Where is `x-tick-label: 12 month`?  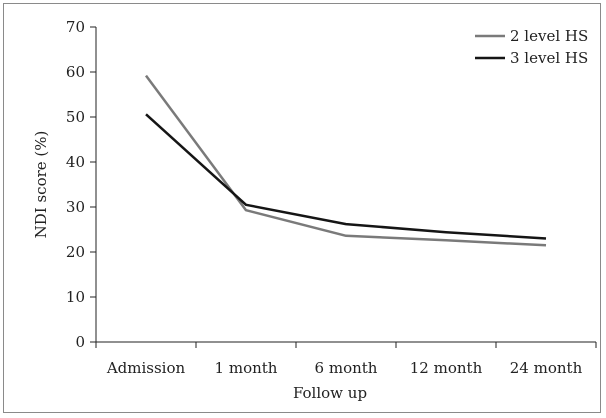
x-tick-label: 12 month is located at coordinates (446, 368).